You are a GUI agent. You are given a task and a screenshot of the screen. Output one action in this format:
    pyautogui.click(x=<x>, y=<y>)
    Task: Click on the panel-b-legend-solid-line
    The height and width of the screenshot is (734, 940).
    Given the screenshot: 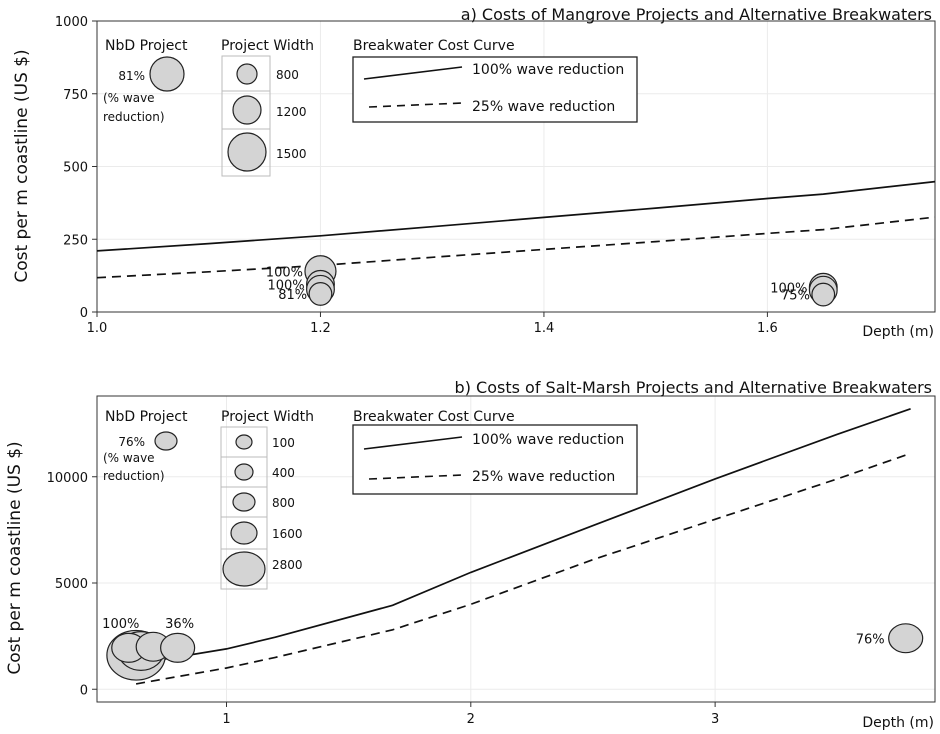 What is the action you would take?
    pyautogui.click(x=413, y=443)
    